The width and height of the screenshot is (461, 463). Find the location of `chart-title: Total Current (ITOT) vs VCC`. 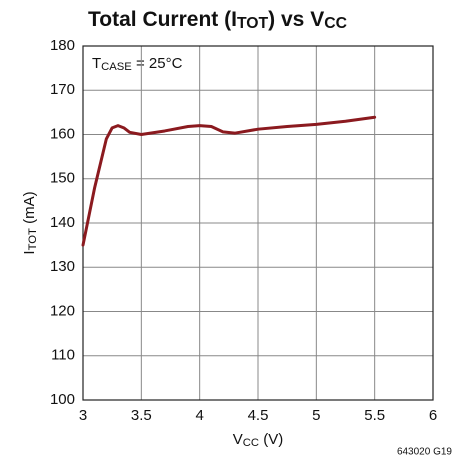

chart-title: Total Current (ITOT) vs VCC is located at coordinates (217, 20).